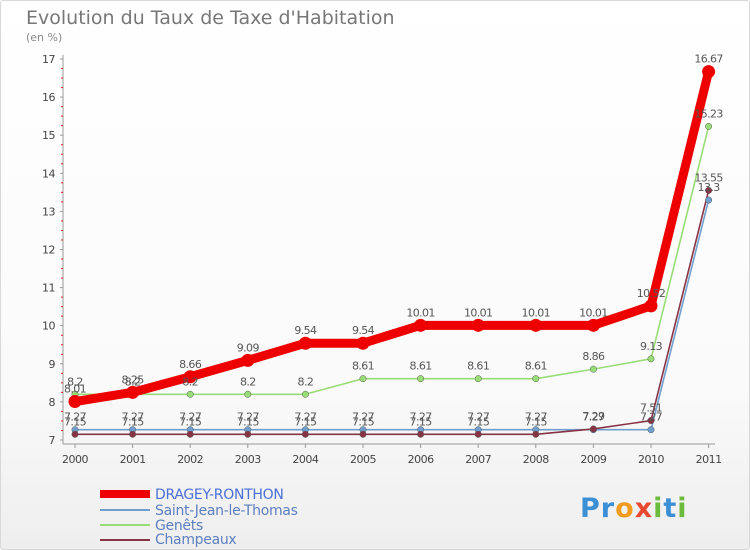  What do you see at coordinates (593, 356) in the screenshot?
I see `data-label-genets: 8.86` at bounding box center [593, 356].